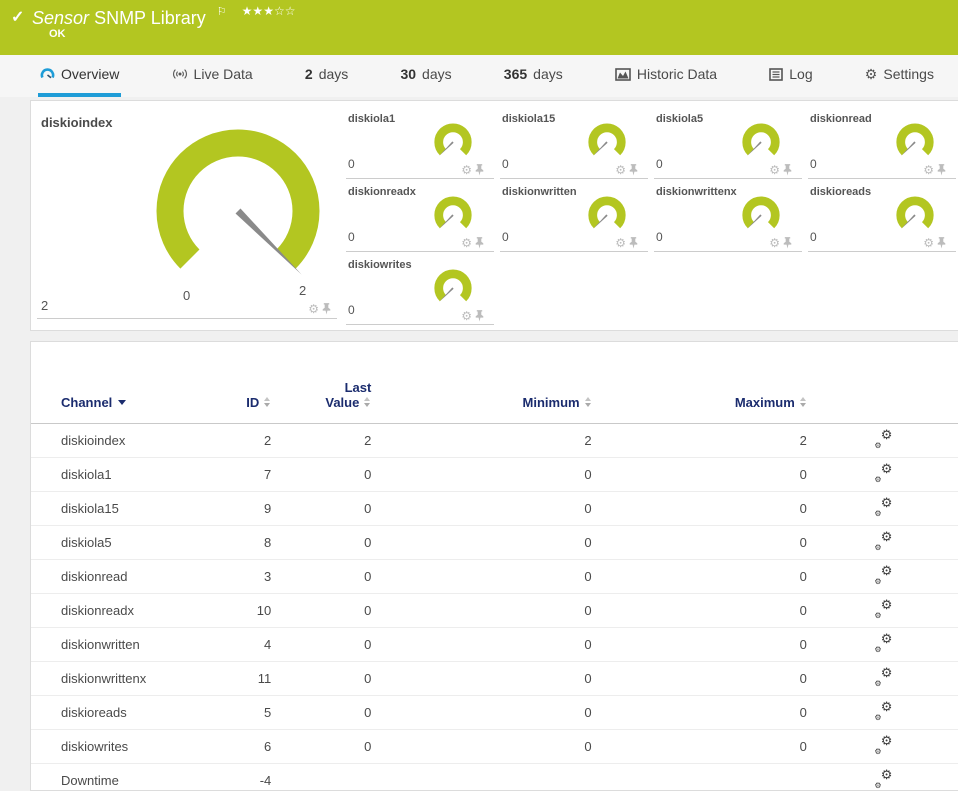 The height and width of the screenshot is (791, 958). Describe the element at coordinates (481, 402) in the screenshot. I see `table-header-minimum: Minimum` at that location.